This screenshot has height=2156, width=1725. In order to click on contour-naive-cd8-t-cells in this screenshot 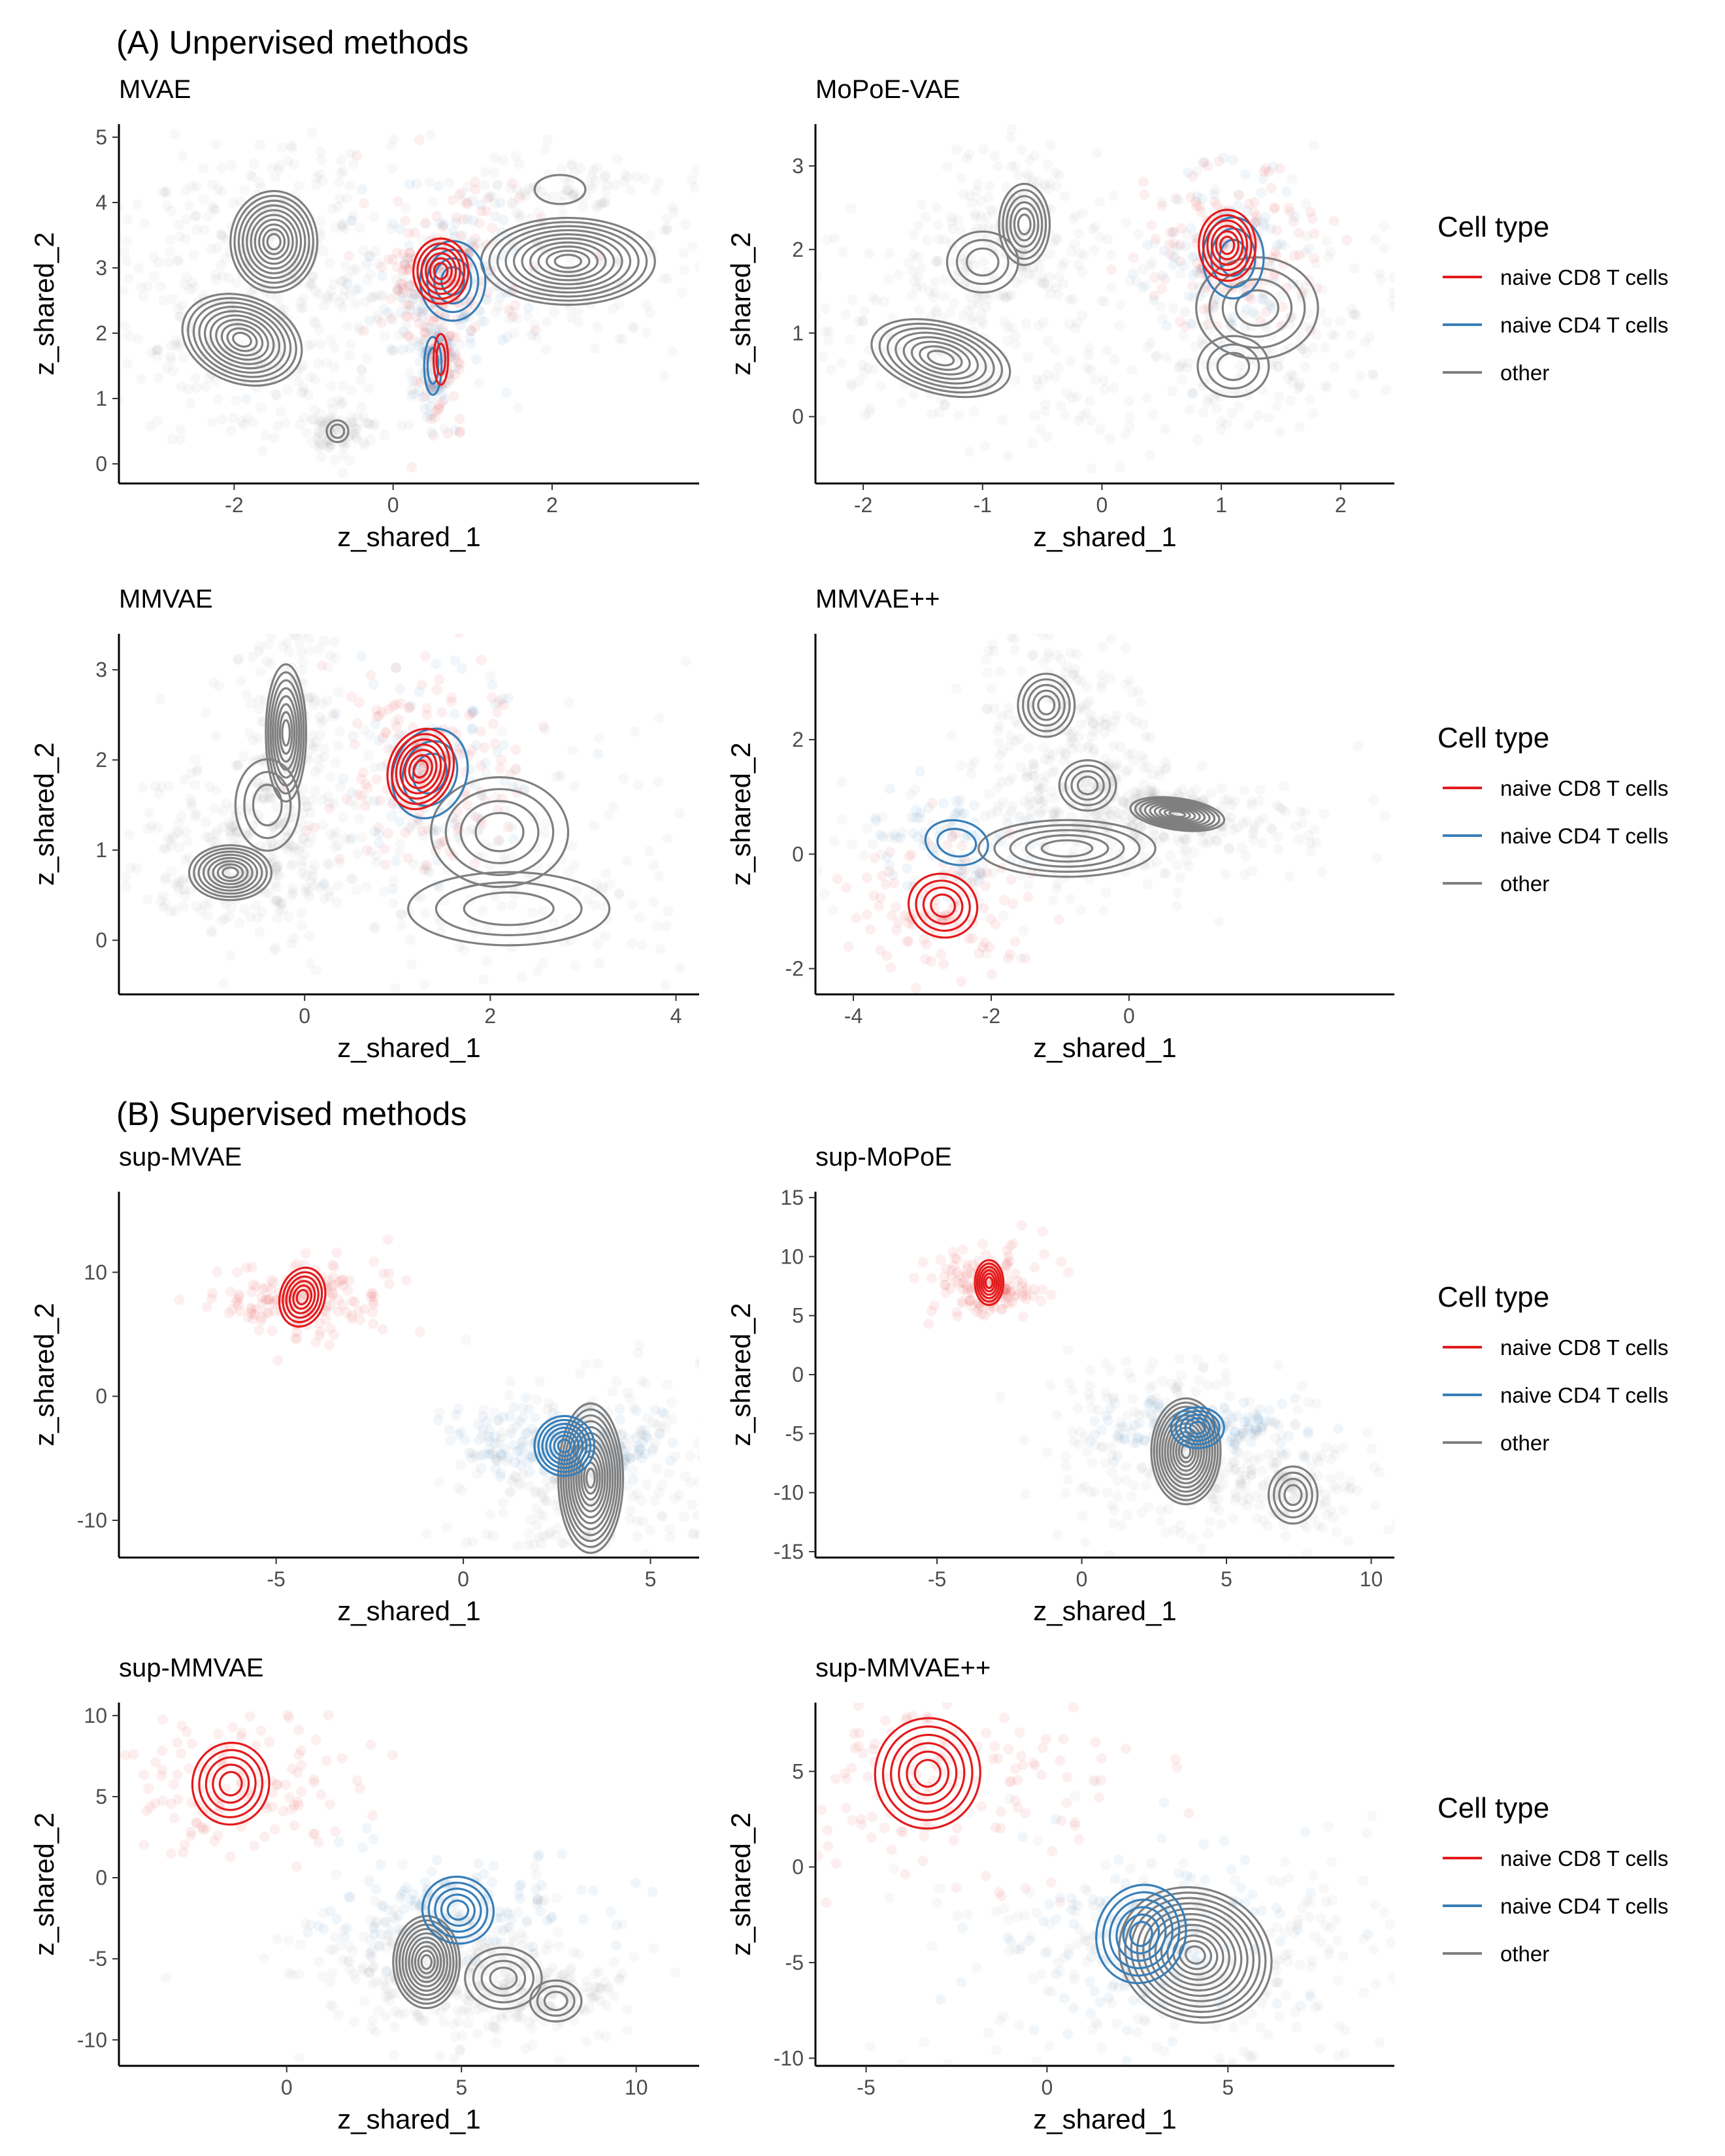, I will do `click(943, 905)`.